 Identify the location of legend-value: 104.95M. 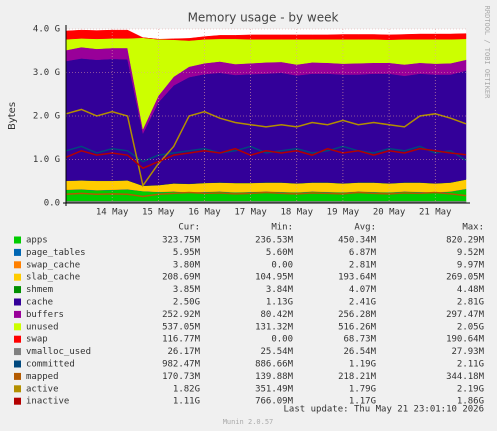
(274, 278).